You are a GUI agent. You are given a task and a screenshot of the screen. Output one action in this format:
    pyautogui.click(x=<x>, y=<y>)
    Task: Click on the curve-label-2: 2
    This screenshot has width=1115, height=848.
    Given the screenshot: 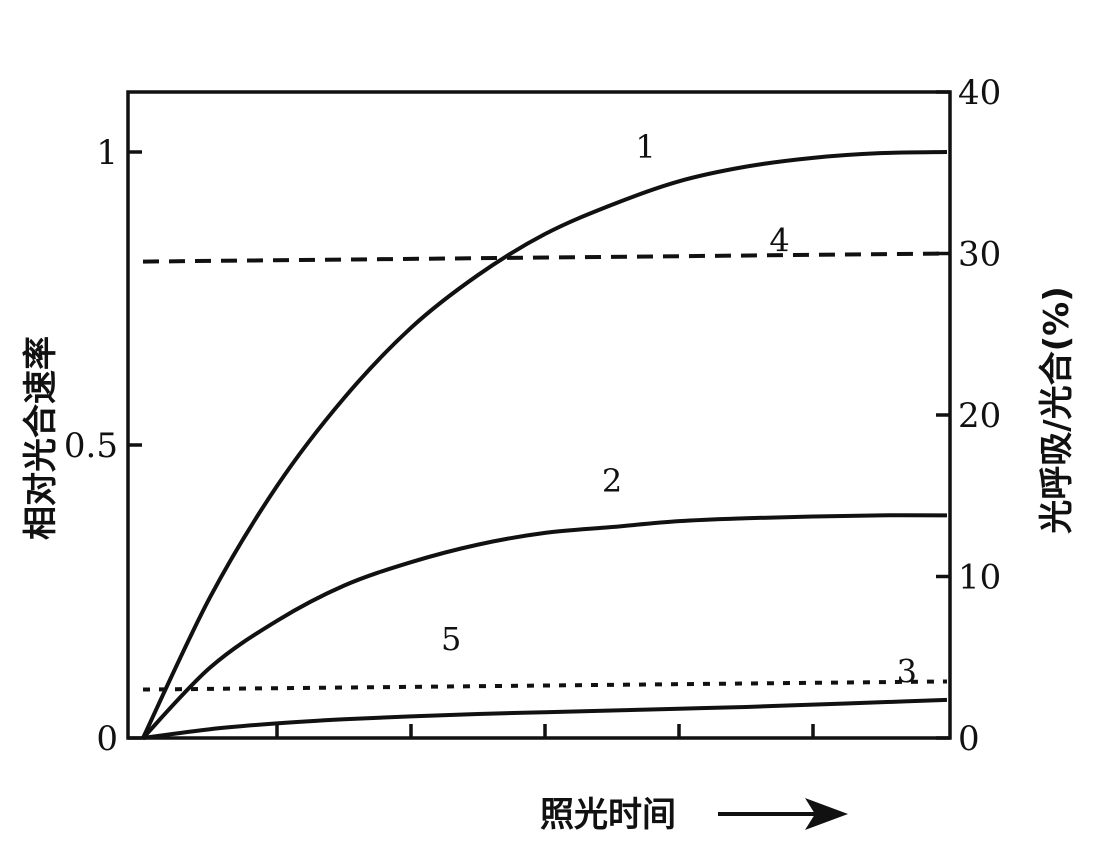 What is the action you would take?
    pyautogui.click(x=612, y=481)
    